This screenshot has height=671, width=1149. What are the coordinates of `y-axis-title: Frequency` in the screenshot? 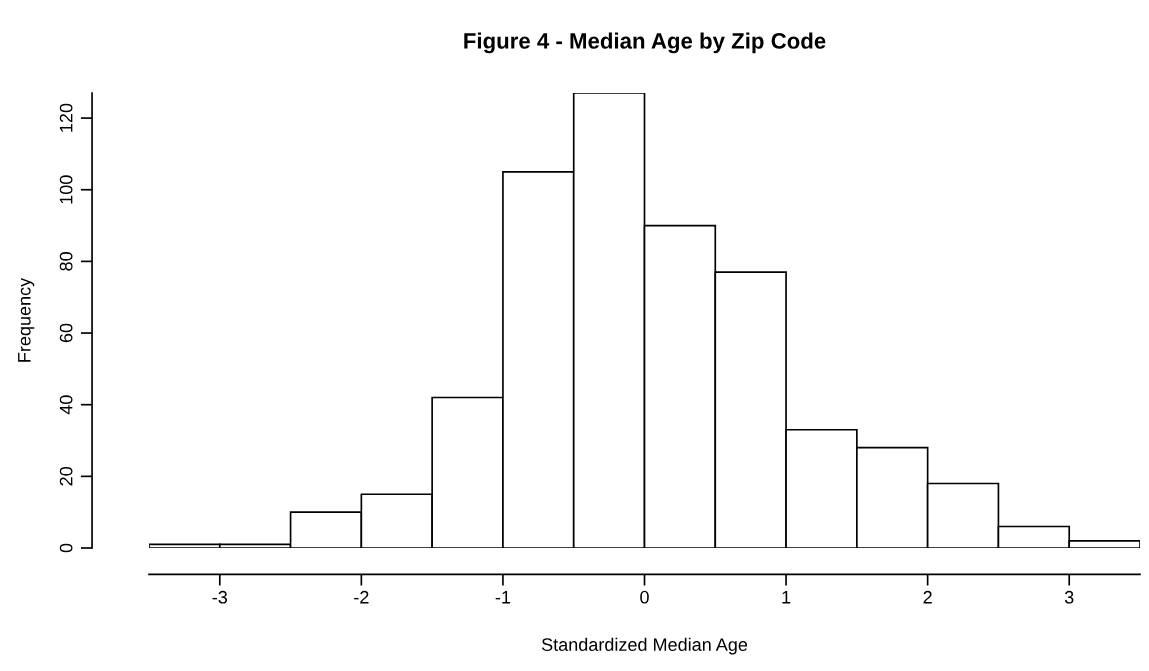 It's located at (26, 319).